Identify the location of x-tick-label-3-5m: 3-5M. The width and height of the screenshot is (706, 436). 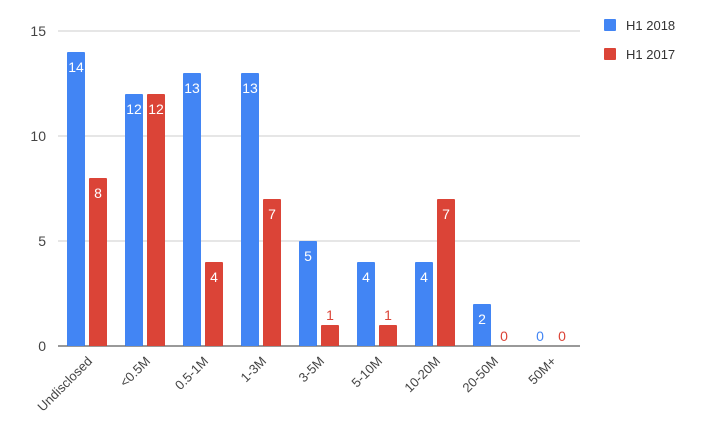
(312, 370).